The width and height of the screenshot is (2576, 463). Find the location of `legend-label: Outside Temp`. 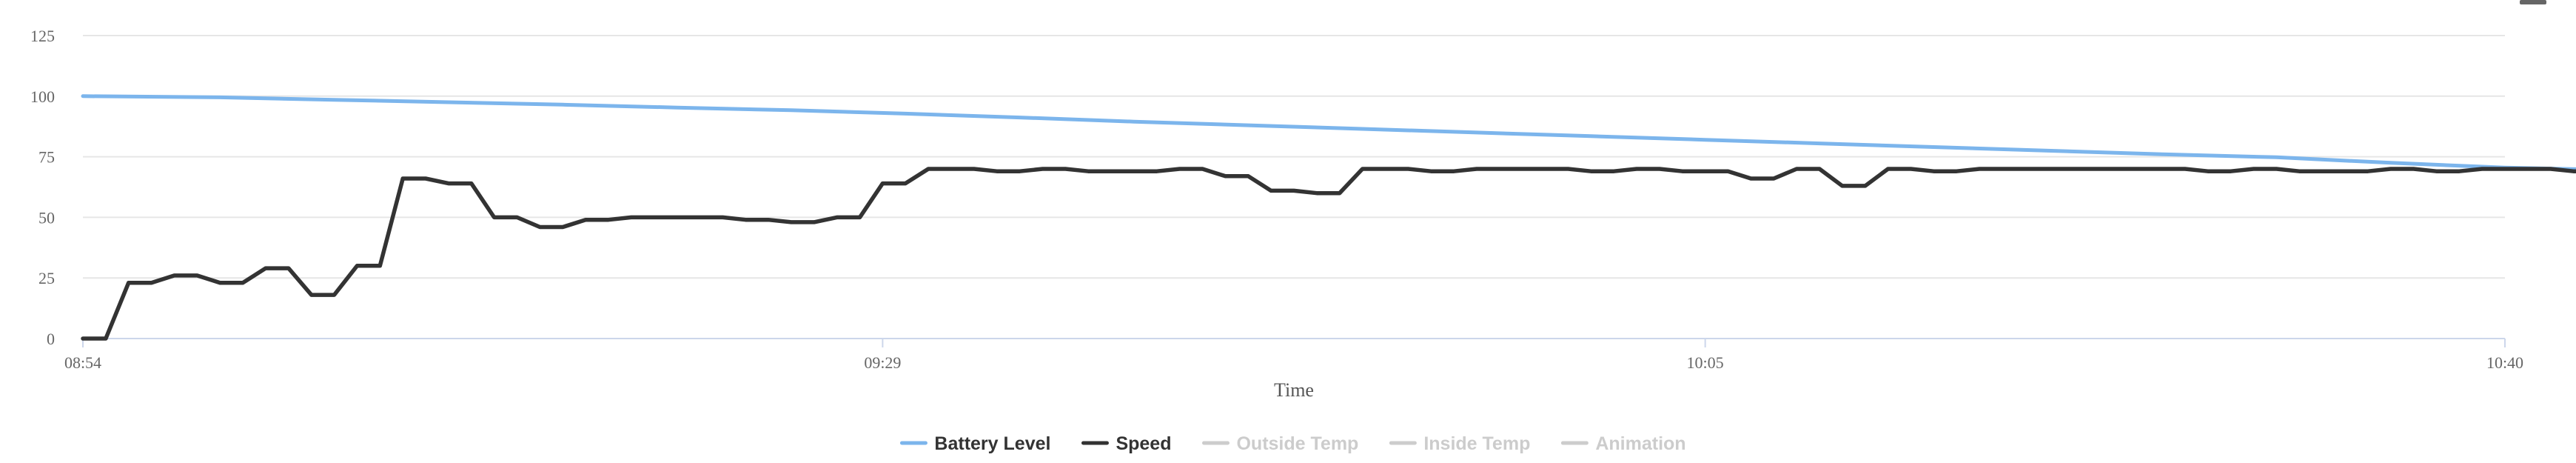

legend-label: Outside Temp is located at coordinates (1297, 443).